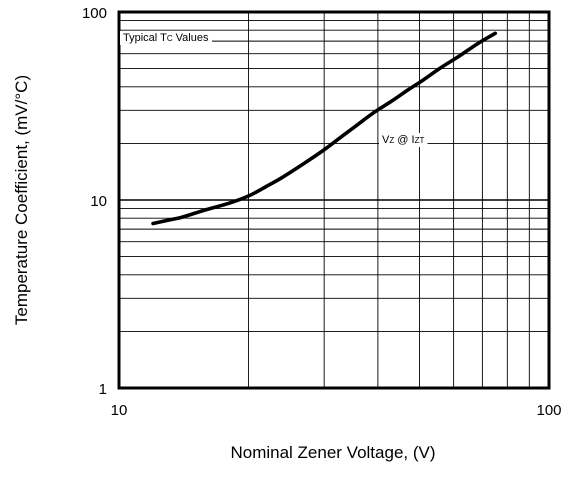 The image size is (576, 477). What do you see at coordinates (170, 38) in the screenshot?
I see `annotation-subscript: C` at bounding box center [170, 38].